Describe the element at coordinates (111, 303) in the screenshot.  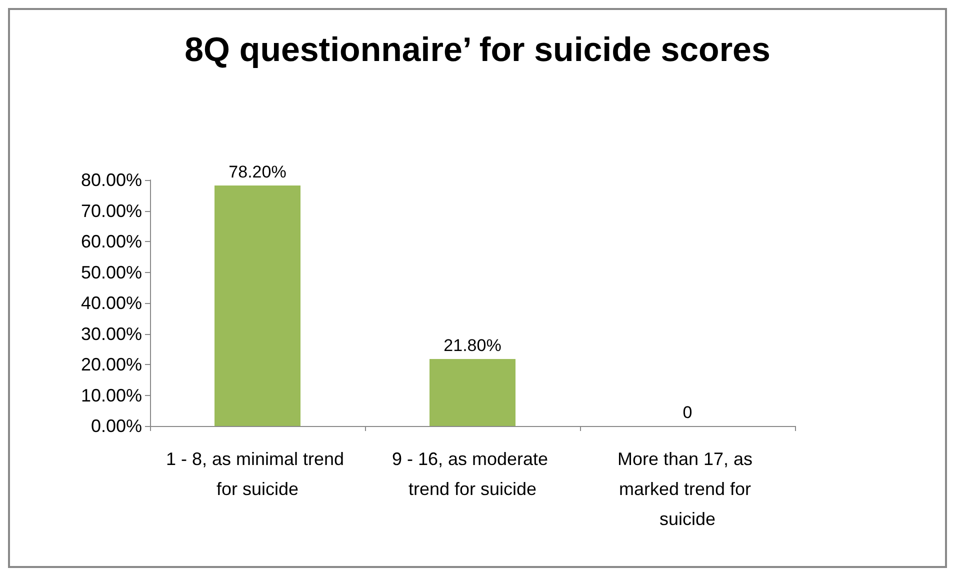
I see `y-tick-label: 40.00%` at that location.